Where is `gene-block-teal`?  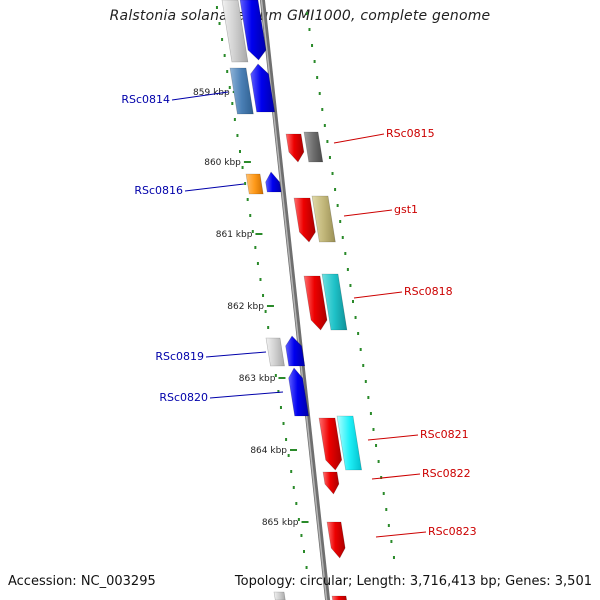 gene-block-teal is located at coordinates (334, 302).